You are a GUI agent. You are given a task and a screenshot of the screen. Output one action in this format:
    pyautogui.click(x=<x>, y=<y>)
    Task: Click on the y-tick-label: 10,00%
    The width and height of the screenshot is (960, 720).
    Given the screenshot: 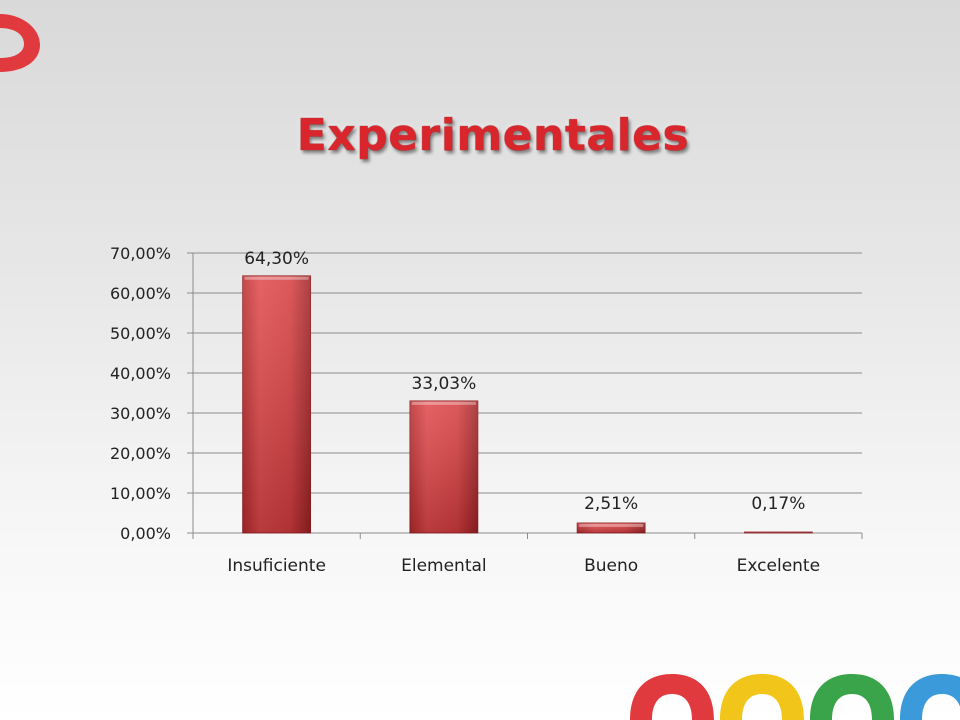 What is the action you would take?
    pyautogui.click(x=140, y=493)
    